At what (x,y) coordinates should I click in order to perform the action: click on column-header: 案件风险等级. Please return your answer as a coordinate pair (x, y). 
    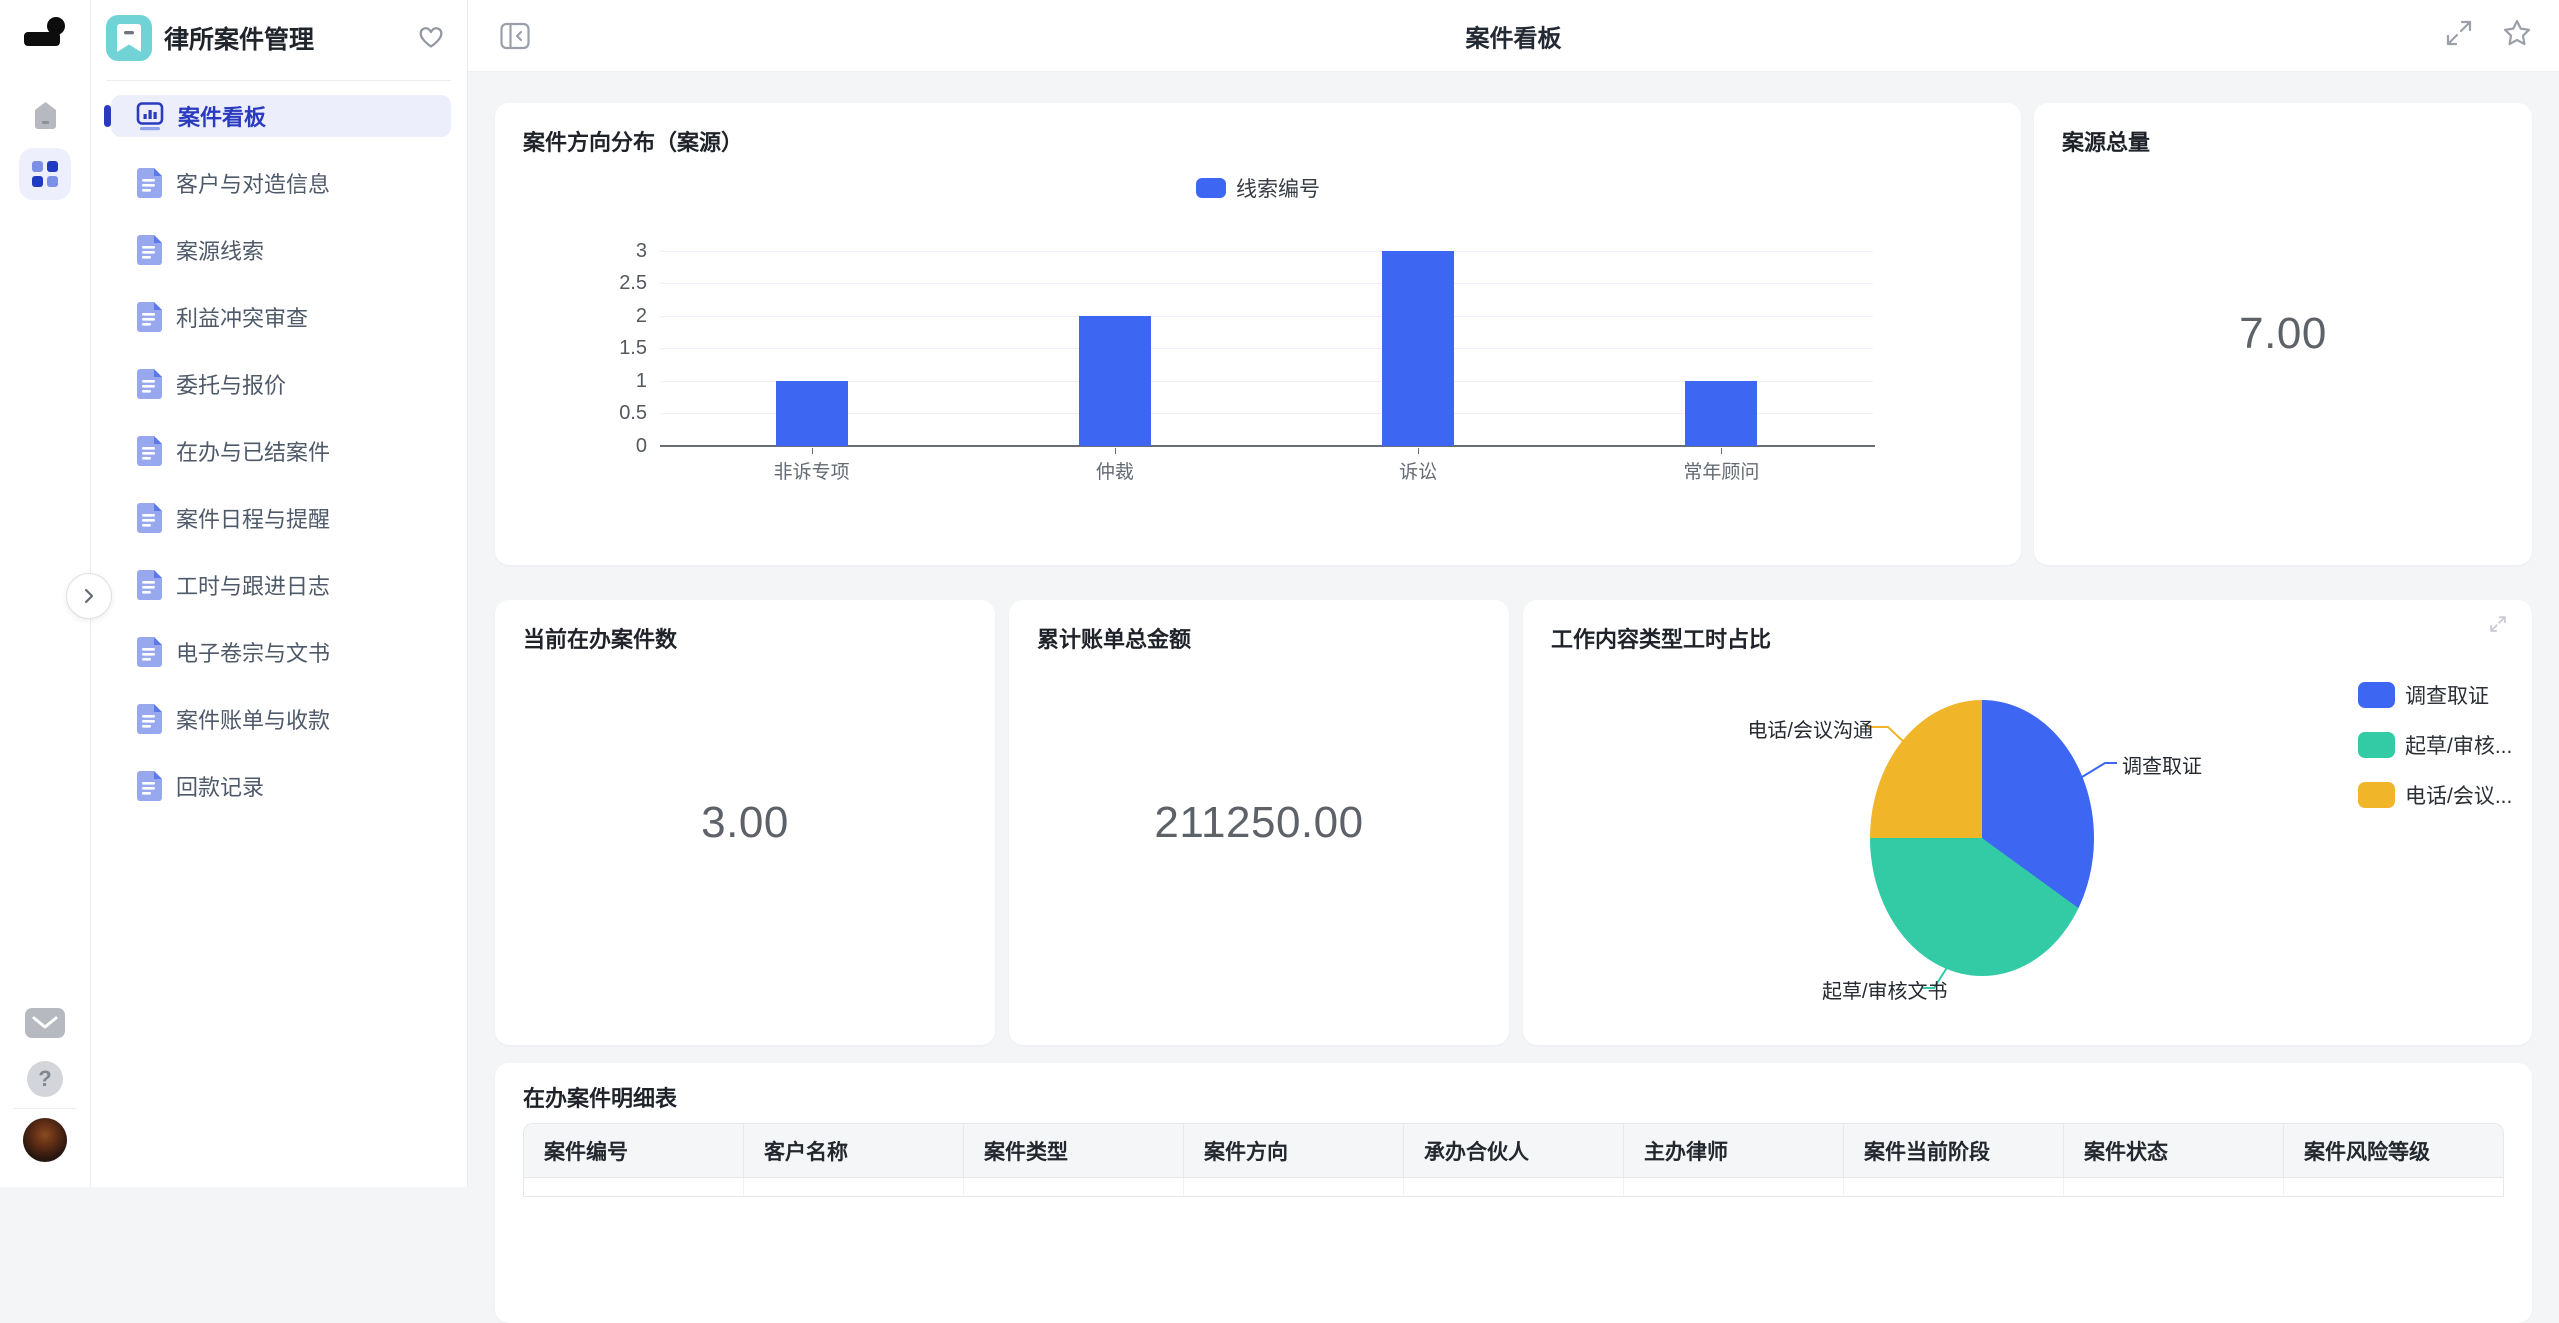
    Looking at the image, I should click on (2367, 1152).